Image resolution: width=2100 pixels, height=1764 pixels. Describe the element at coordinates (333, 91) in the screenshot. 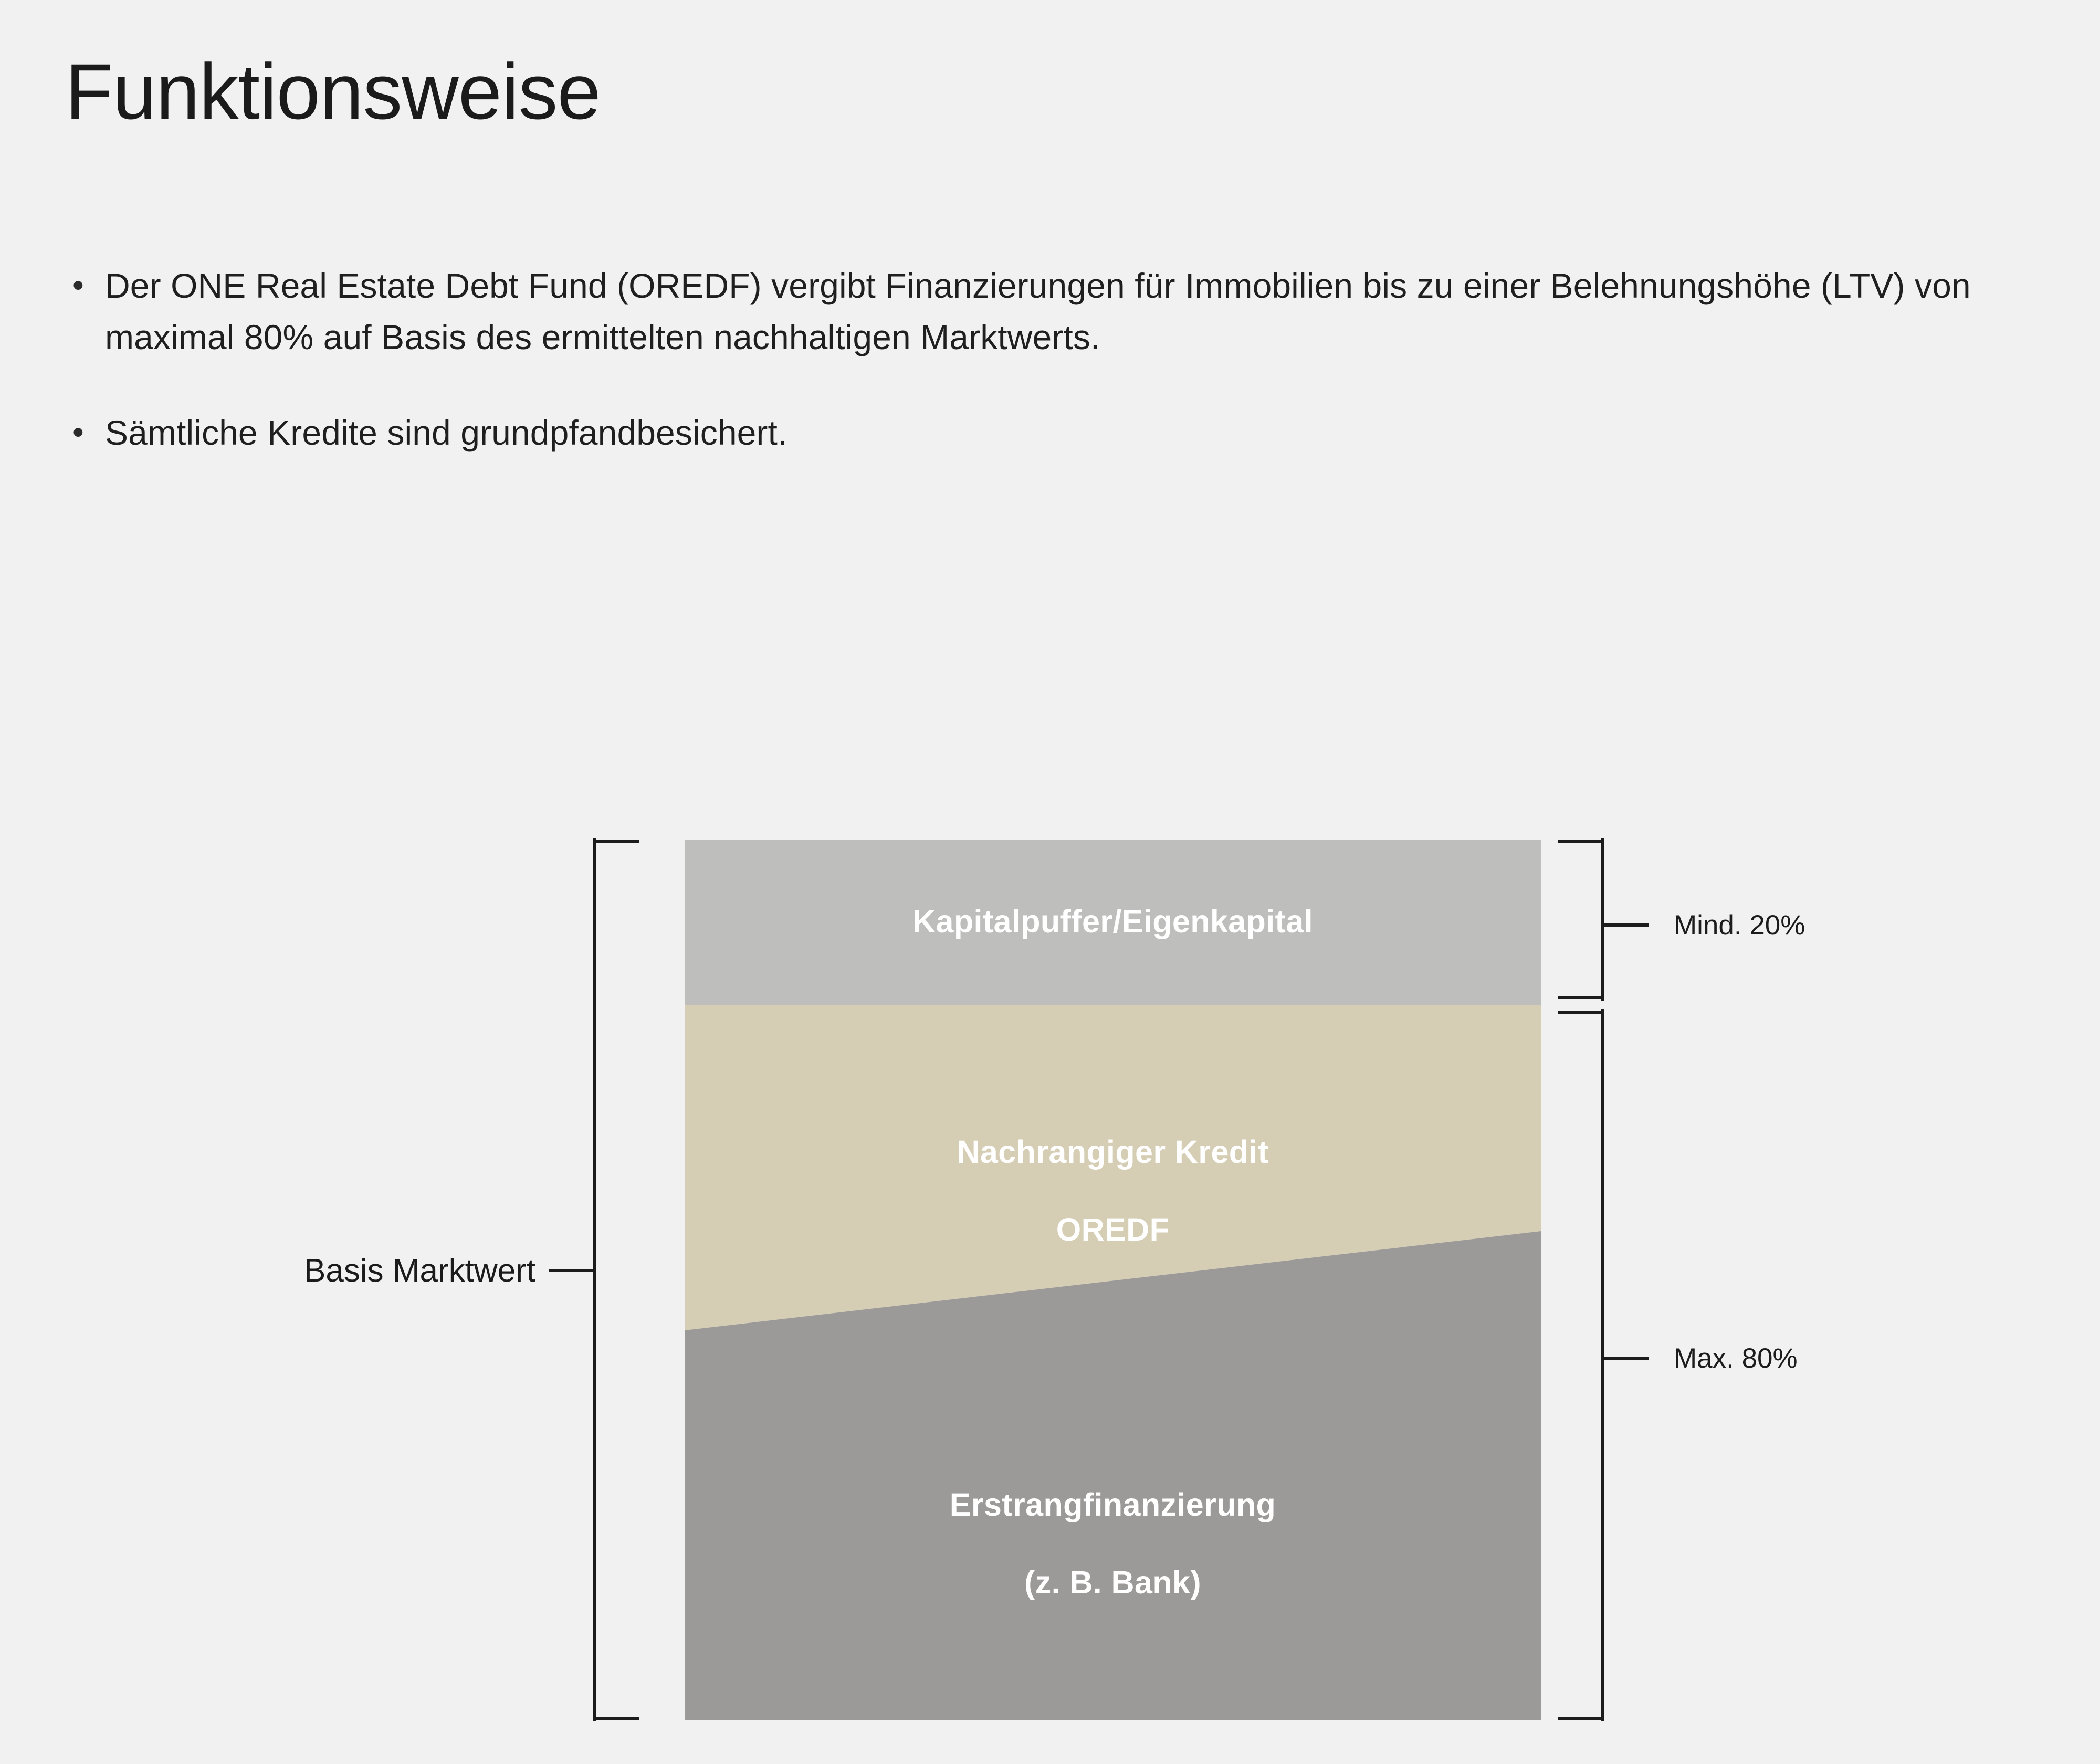

I see `page-title: Funktionsweise` at that location.